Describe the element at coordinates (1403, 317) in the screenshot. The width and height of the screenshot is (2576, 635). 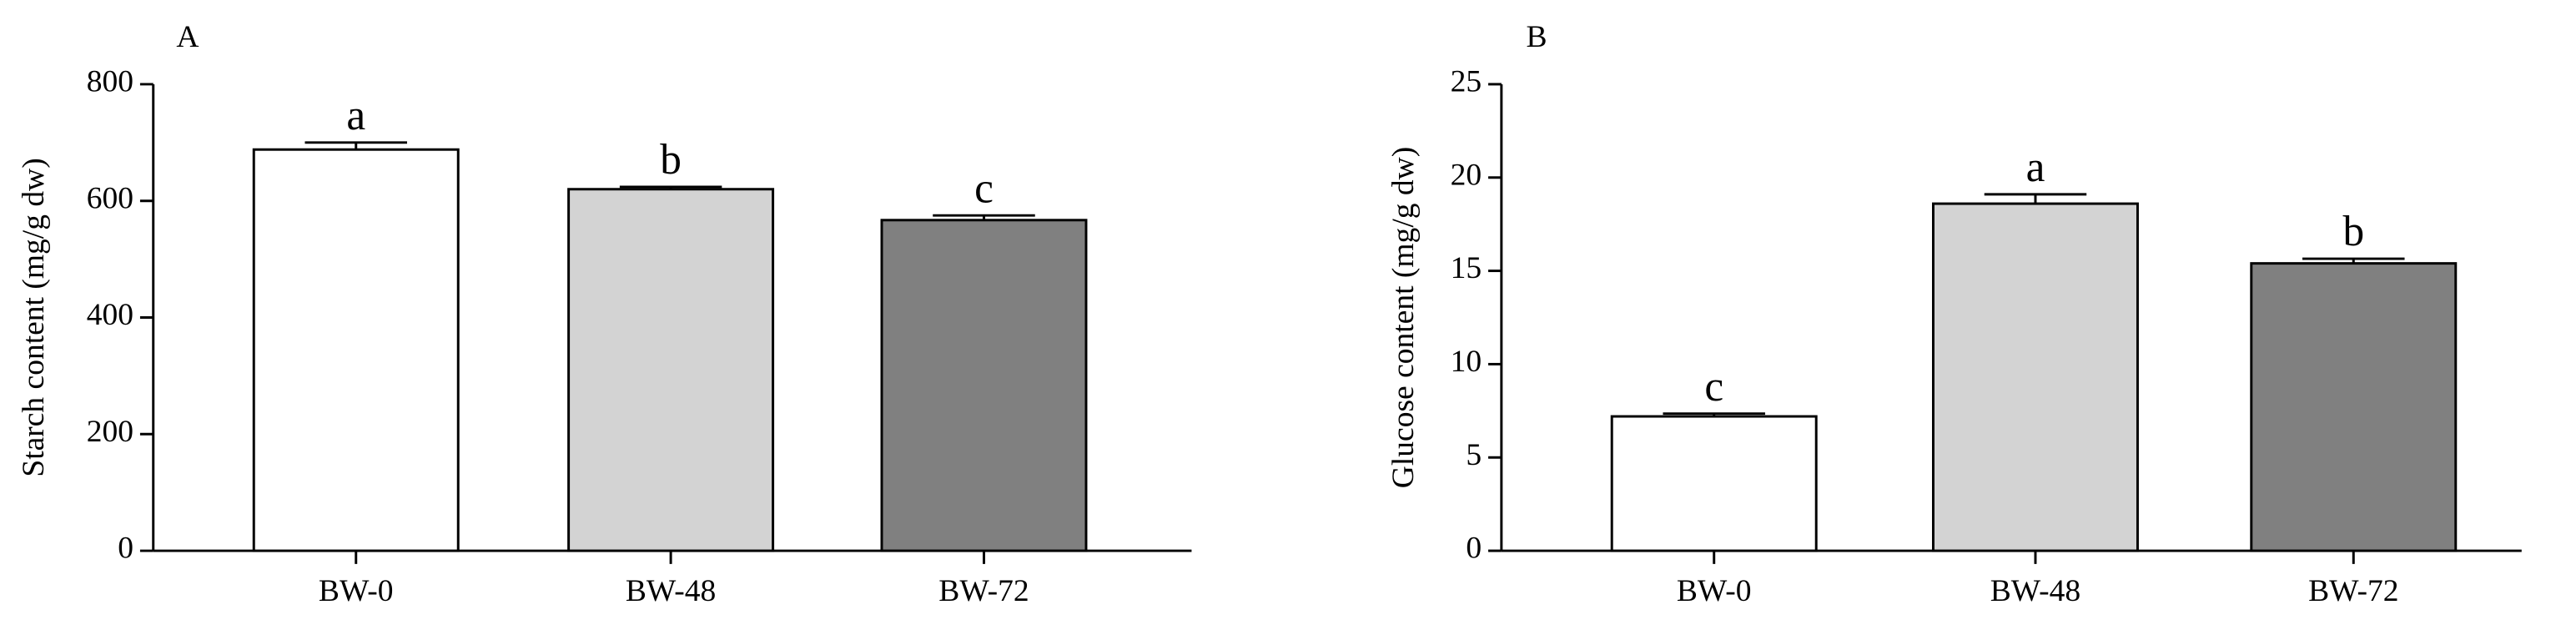
I see `y-axis-label: Glucose content (mg/g dw)` at that location.